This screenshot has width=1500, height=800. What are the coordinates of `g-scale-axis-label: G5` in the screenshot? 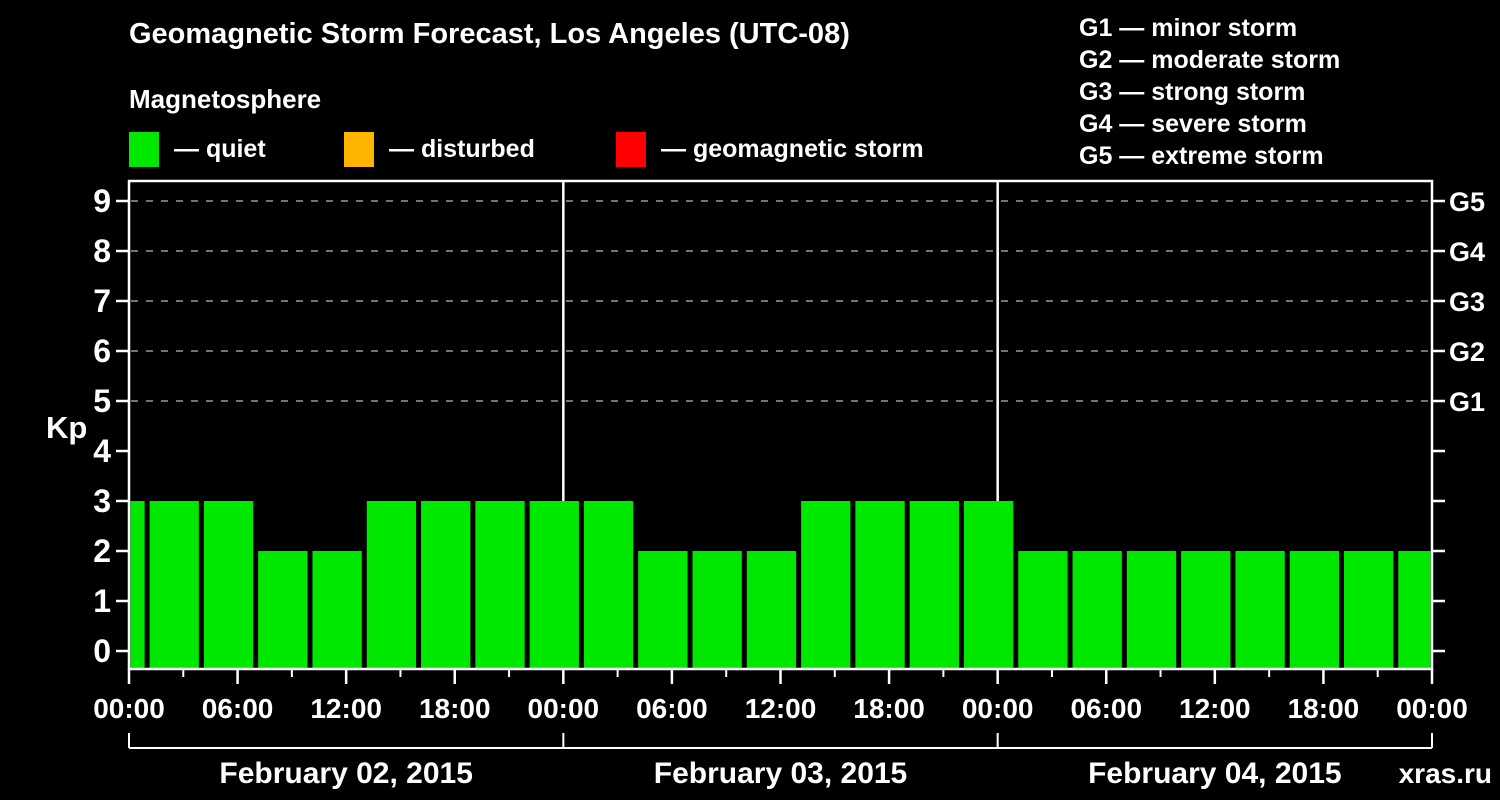 It's located at (1467, 202).